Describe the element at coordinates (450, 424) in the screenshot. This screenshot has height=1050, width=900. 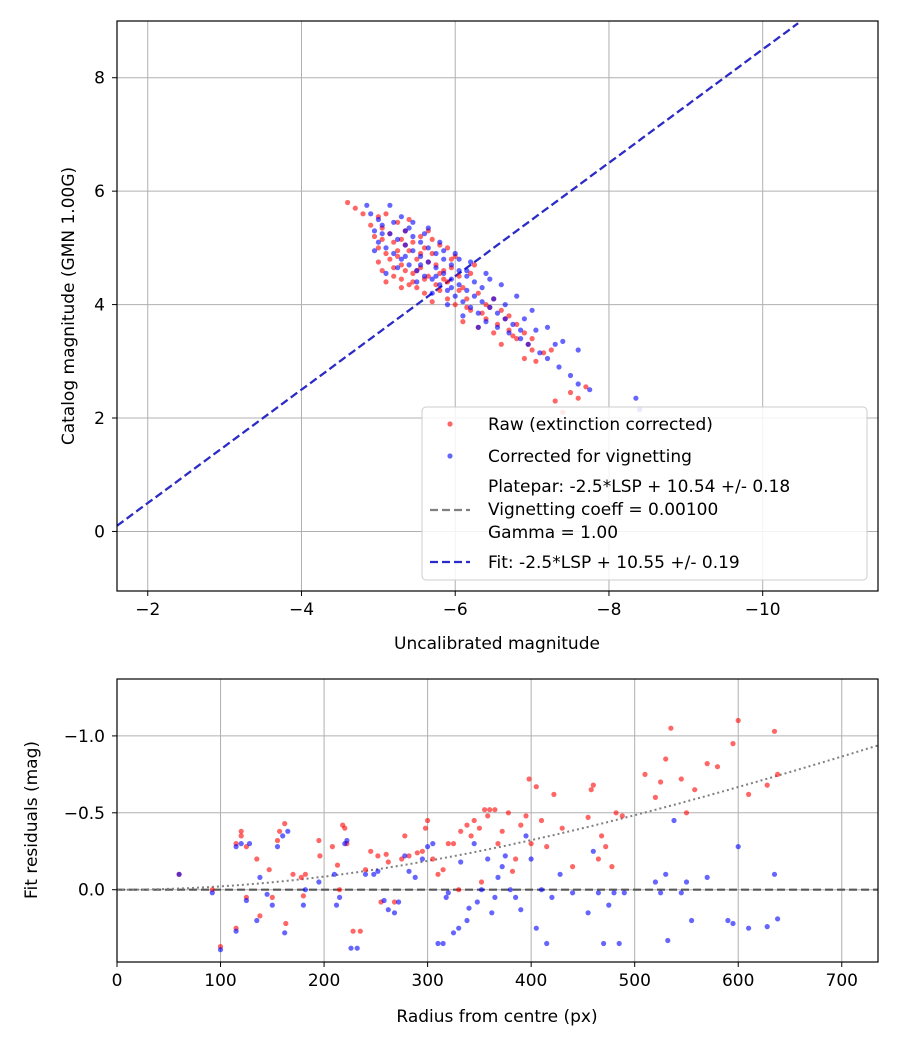
I see `legend-raw-marker` at that location.